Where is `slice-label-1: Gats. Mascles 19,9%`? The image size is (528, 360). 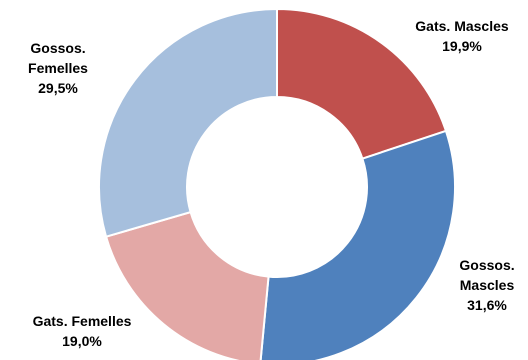
slice-label-1: Gats. Mascles 19,9% is located at coordinates (462, 36).